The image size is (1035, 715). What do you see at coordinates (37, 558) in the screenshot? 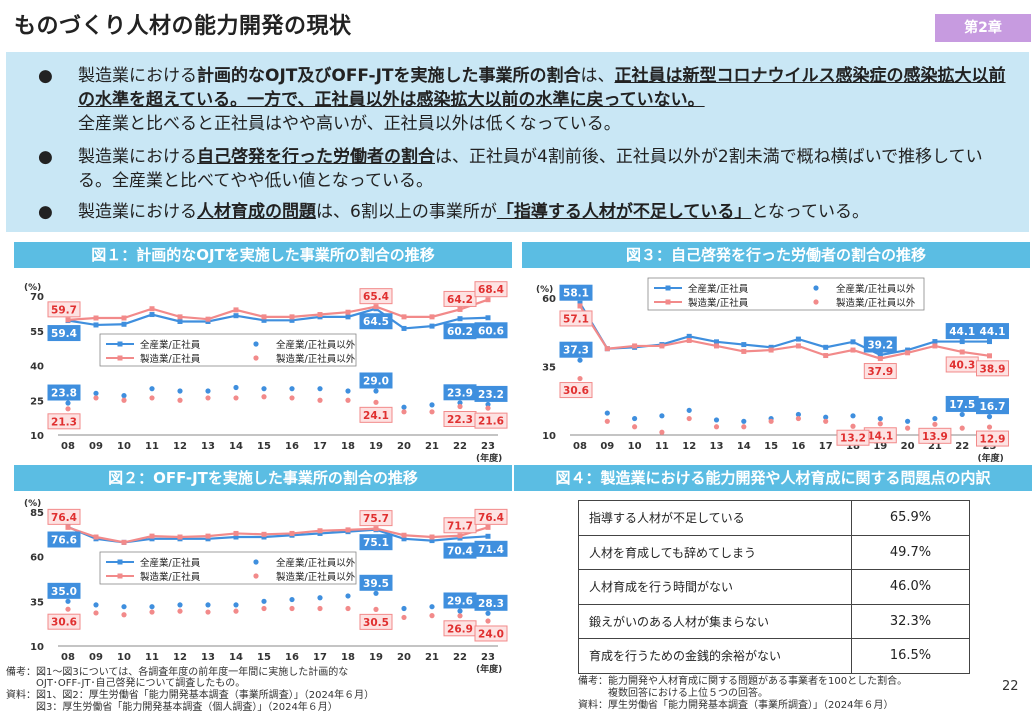
I see `y-tick-label: 60` at bounding box center [37, 558].